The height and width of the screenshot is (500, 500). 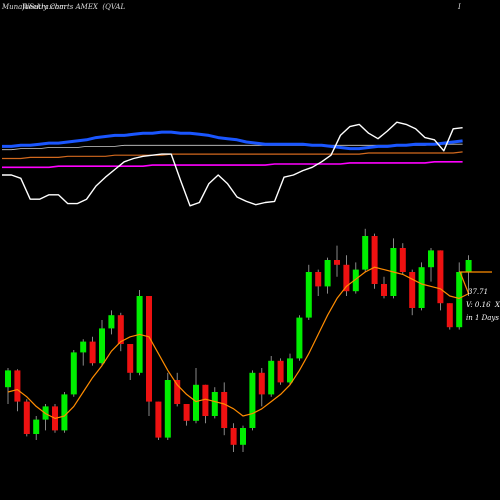 I want to click on header-brand: Weekly Charts AMEX (QVAL, so click(x=73, y=7).